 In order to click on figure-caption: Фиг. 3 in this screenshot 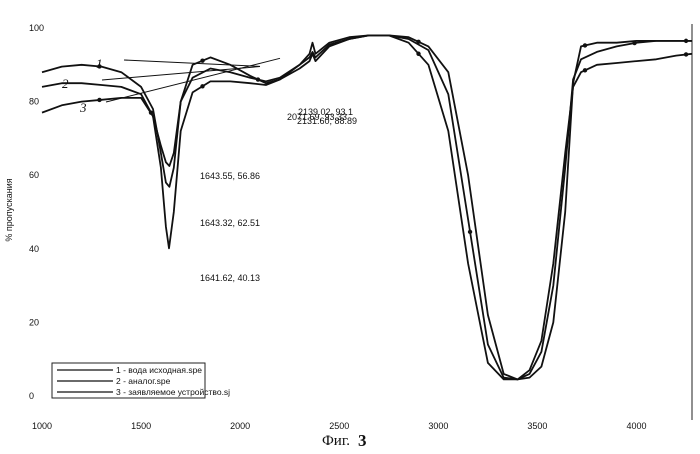, I will do `click(344, 440)`.